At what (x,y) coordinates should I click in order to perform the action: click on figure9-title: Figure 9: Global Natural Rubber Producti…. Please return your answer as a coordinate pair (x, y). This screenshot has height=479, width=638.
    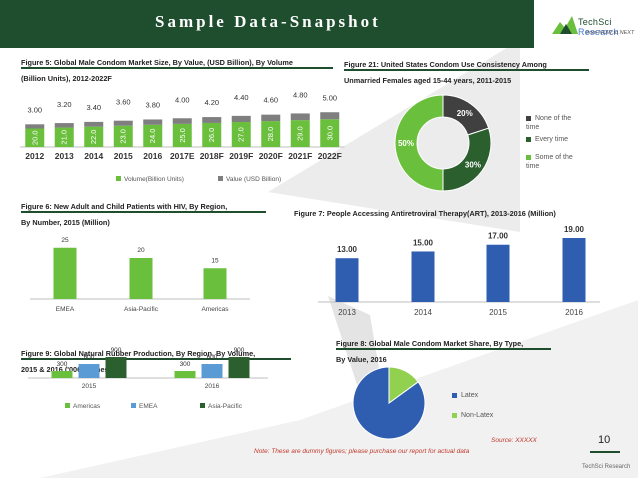
    Looking at the image, I should click on (138, 361).